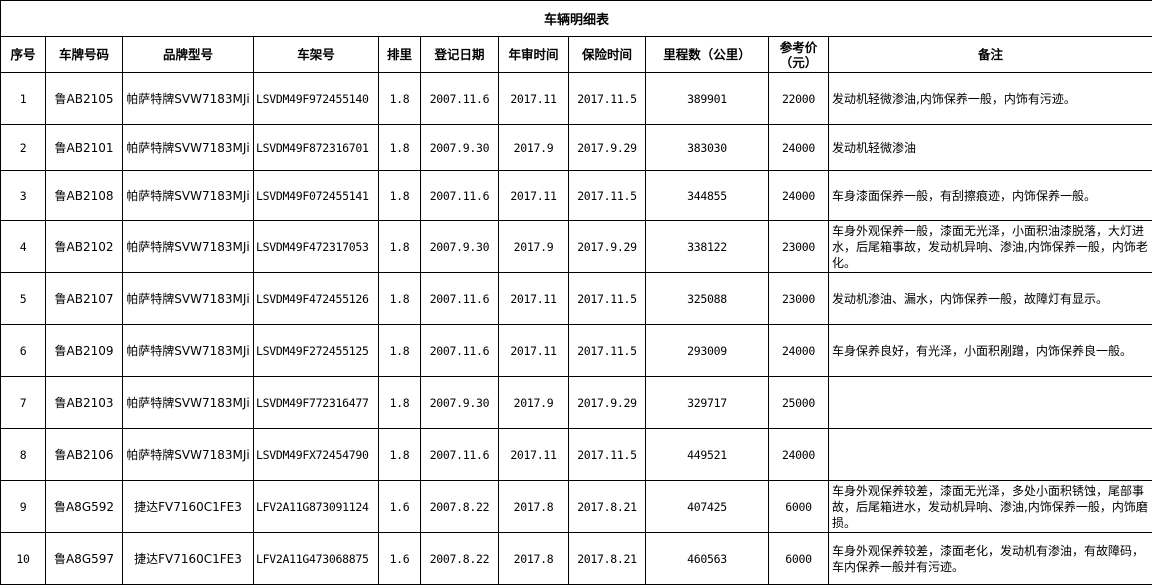 The width and height of the screenshot is (1152, 586). I want to click on cell-note: 车身外观保养较差，漆面老化，发动机有渗油，有故障码，车内保养一般并有污迹。, so click(989, 558).